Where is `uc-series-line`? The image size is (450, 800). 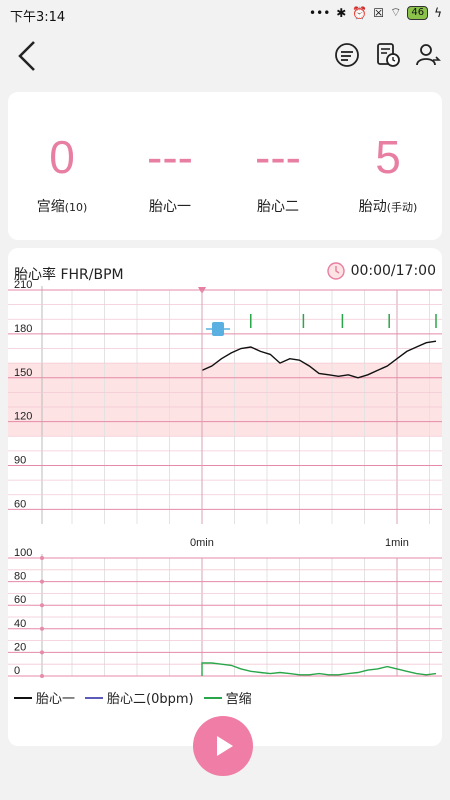 uc-series-line is located at coordinates (319, 669).